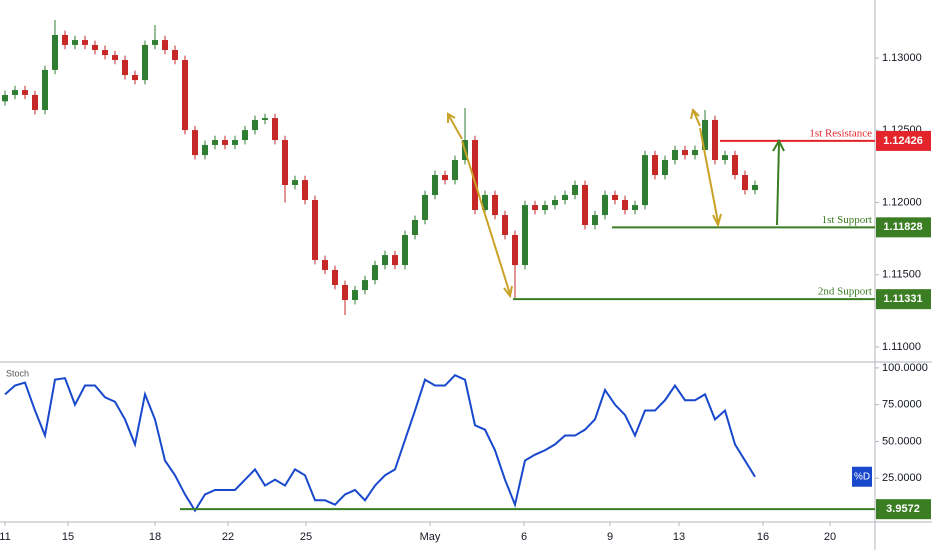 This screenshot has width=932, height=555. I want to click on price-badge-label: 1.11331, so click(902, 299).